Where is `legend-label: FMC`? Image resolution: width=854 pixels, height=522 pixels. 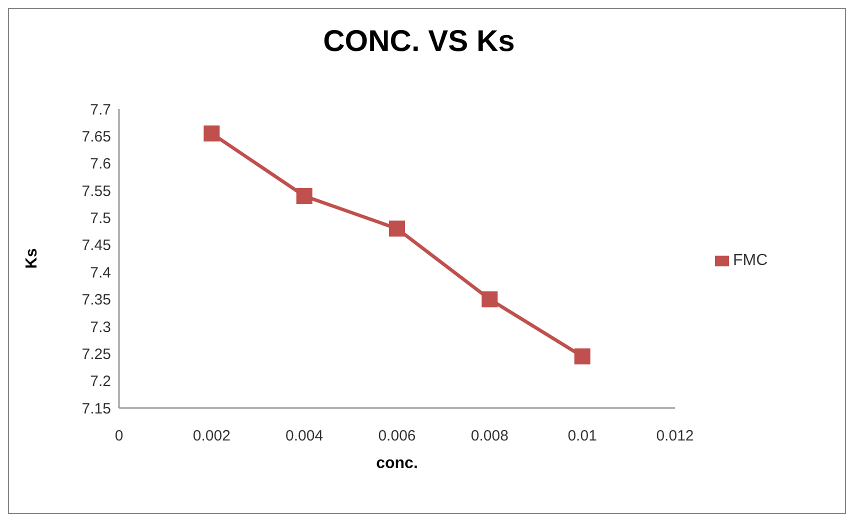 legend-label: FMC is located at coordinates (750, 260).